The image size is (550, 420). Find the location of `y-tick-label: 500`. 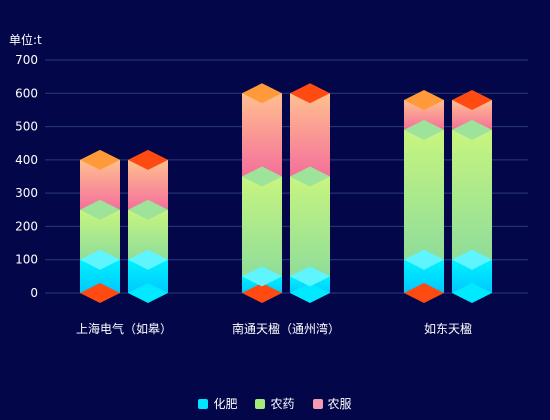

y-tick-label: 500 is located at coordinates (26, 127).